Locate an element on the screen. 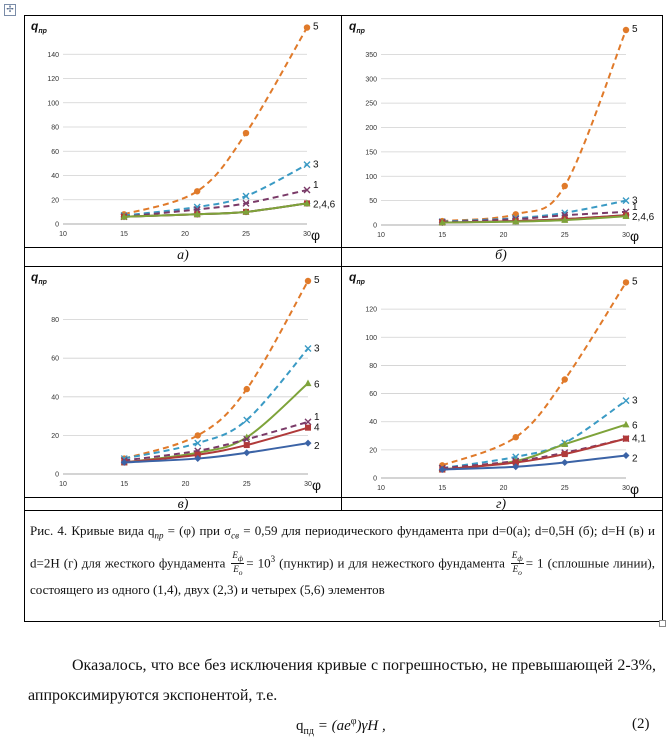 The image size is (672, 748). chart-panel-a: 0 20 40 60 80 100 120 140 10 15 20 25 30 qпр φ 5 3 1 2,4,6 is located at coordinates (182, 131).